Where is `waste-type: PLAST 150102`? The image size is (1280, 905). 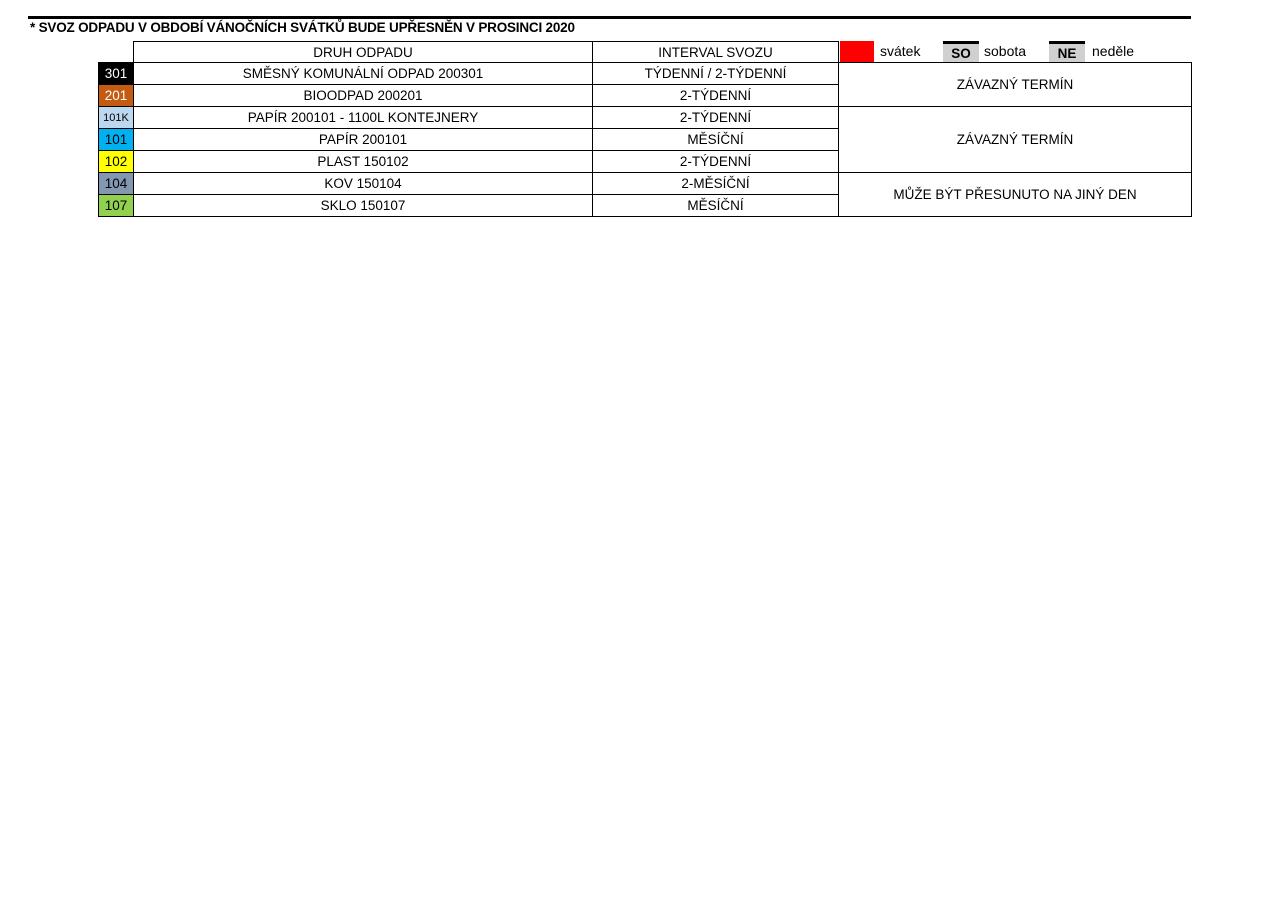
waste-type: PLAST 150102 is located at coordinates (363, 161).